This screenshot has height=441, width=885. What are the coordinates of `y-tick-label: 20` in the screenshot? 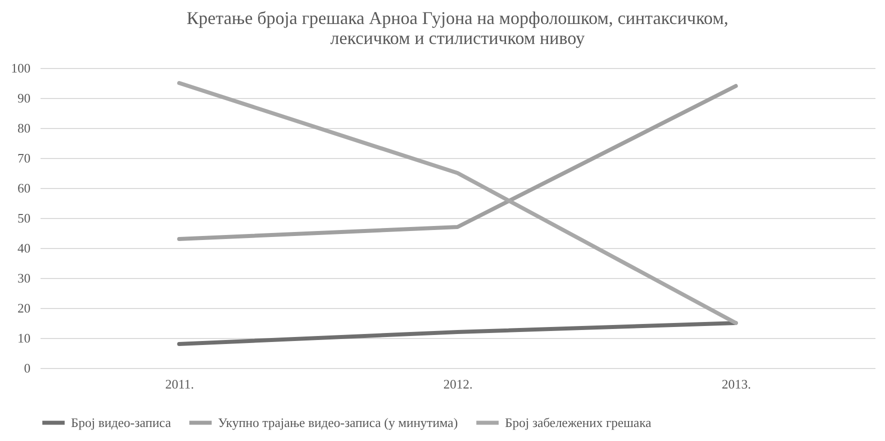 It's located at (24, 308).